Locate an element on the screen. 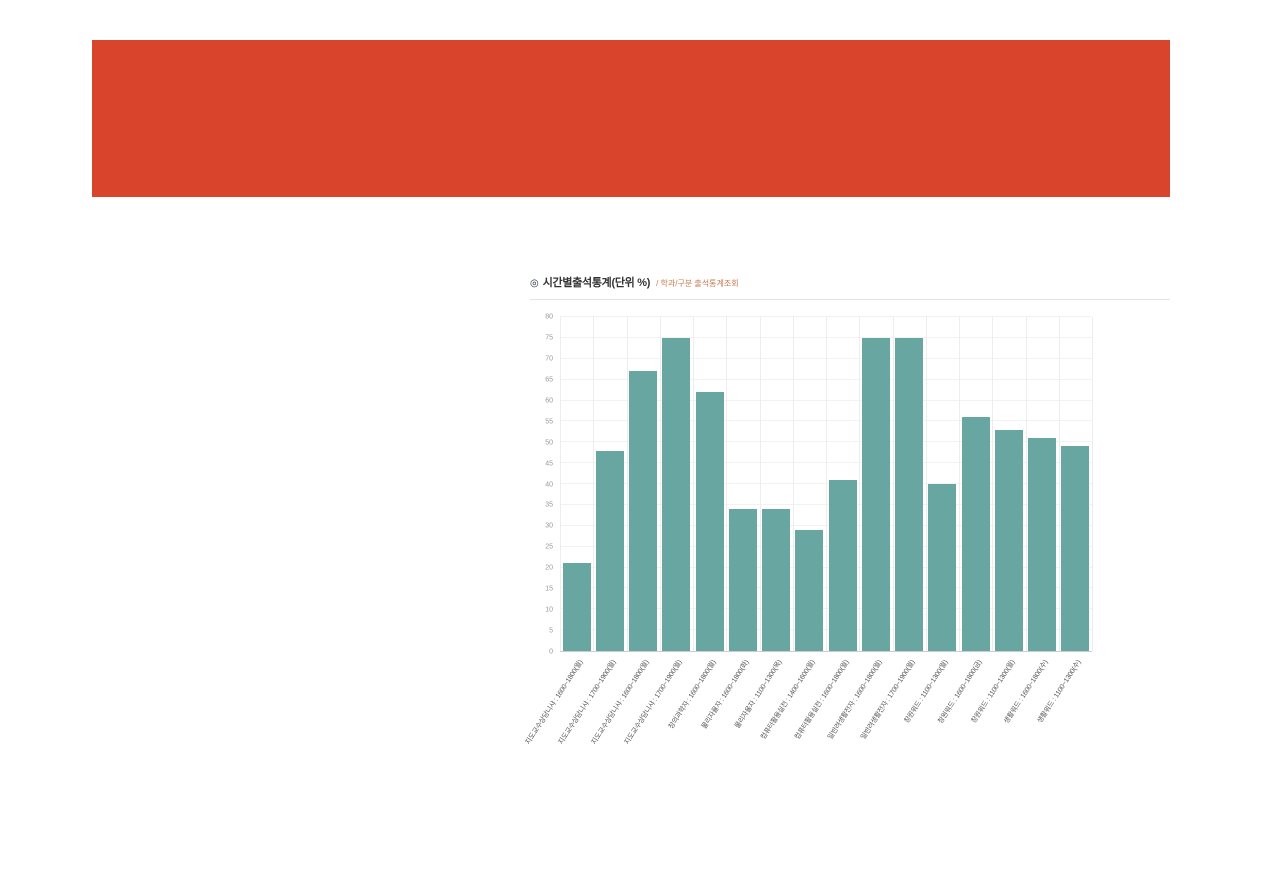  chart-header: ◎ 시간별출석통계(단위 %) / 학과/구분 출석통계조회 is located at coordinates (850, 282).